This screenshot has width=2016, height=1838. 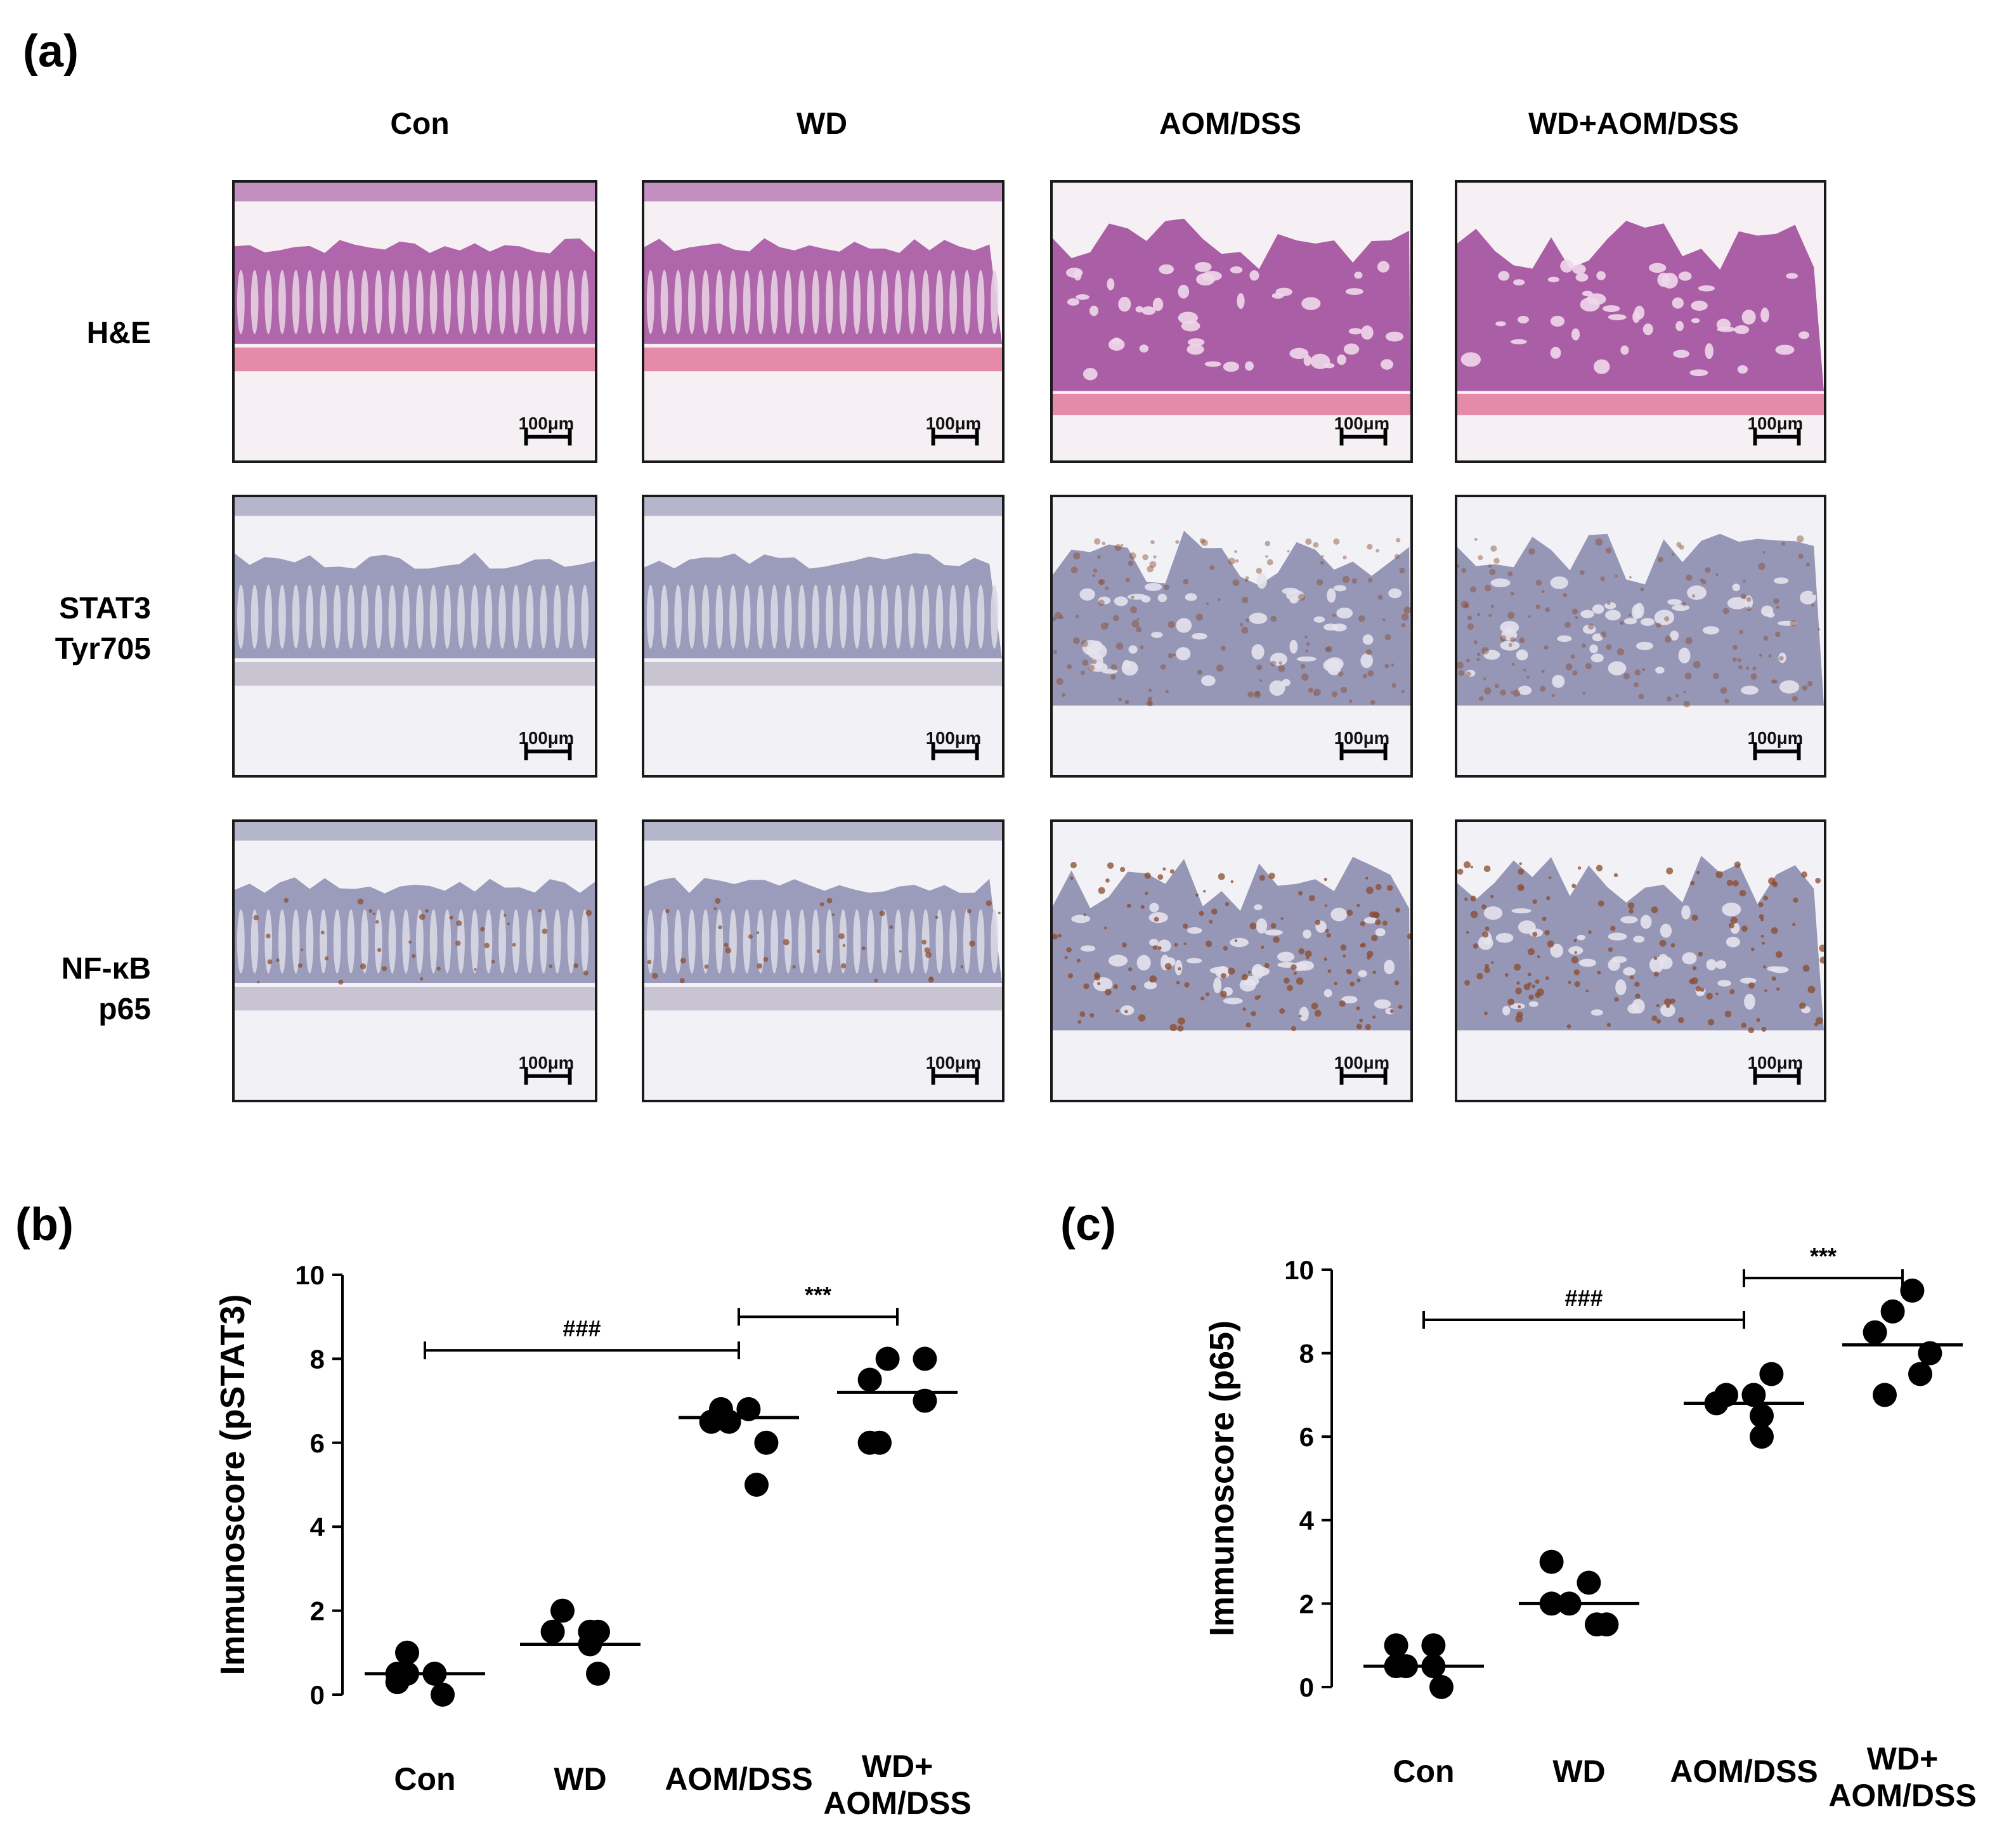 I want to click on column-header-wd-aom-dss: WD+AOM/DSS, so click(x=1634, y=124).